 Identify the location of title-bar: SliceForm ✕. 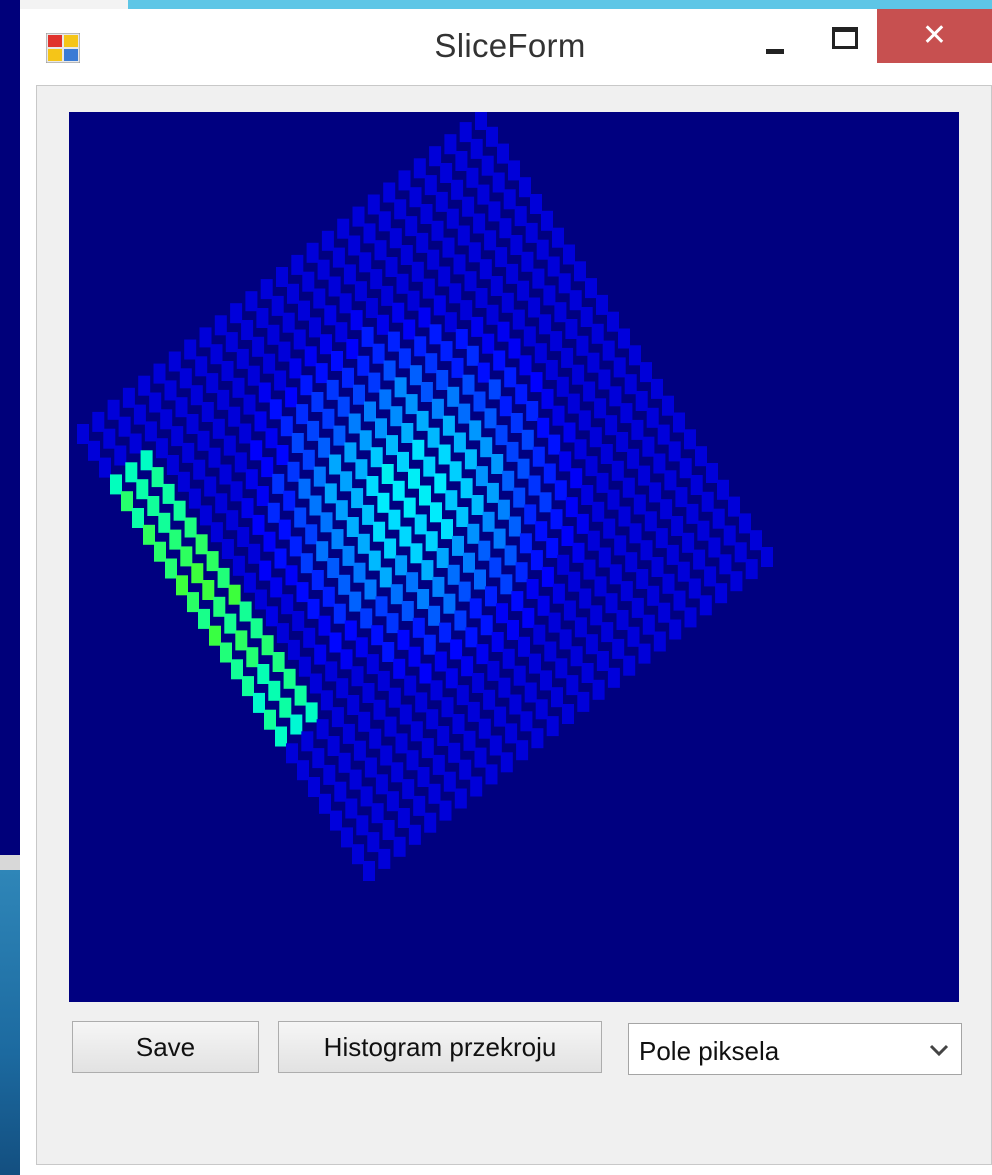
(506, 48).